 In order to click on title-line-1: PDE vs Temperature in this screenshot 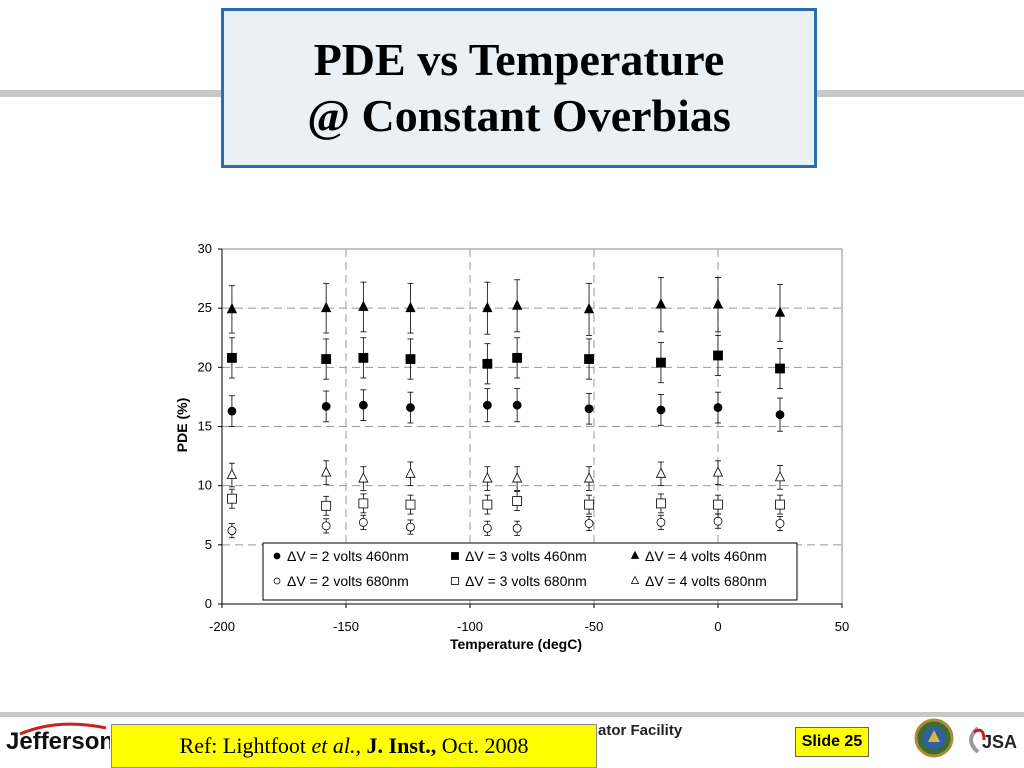, I will do `click(519, 59)`.